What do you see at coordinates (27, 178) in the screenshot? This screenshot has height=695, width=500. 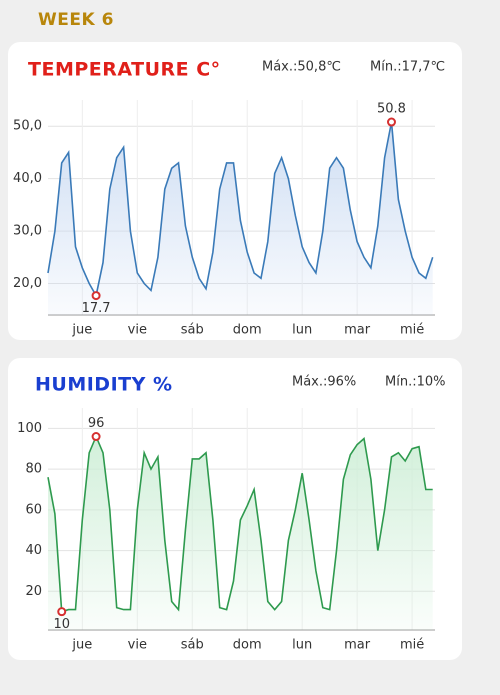 I see `y-tick-label: 40,0` at bounding box center [27, 178].